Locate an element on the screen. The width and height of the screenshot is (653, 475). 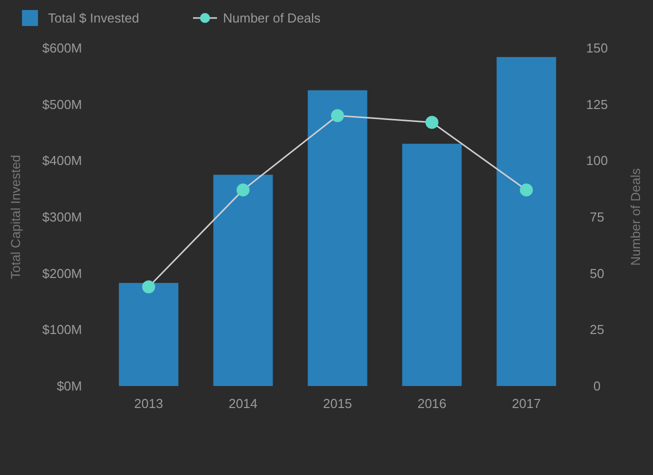
y-tick-label: $0M is located at coordinates (69, 386).